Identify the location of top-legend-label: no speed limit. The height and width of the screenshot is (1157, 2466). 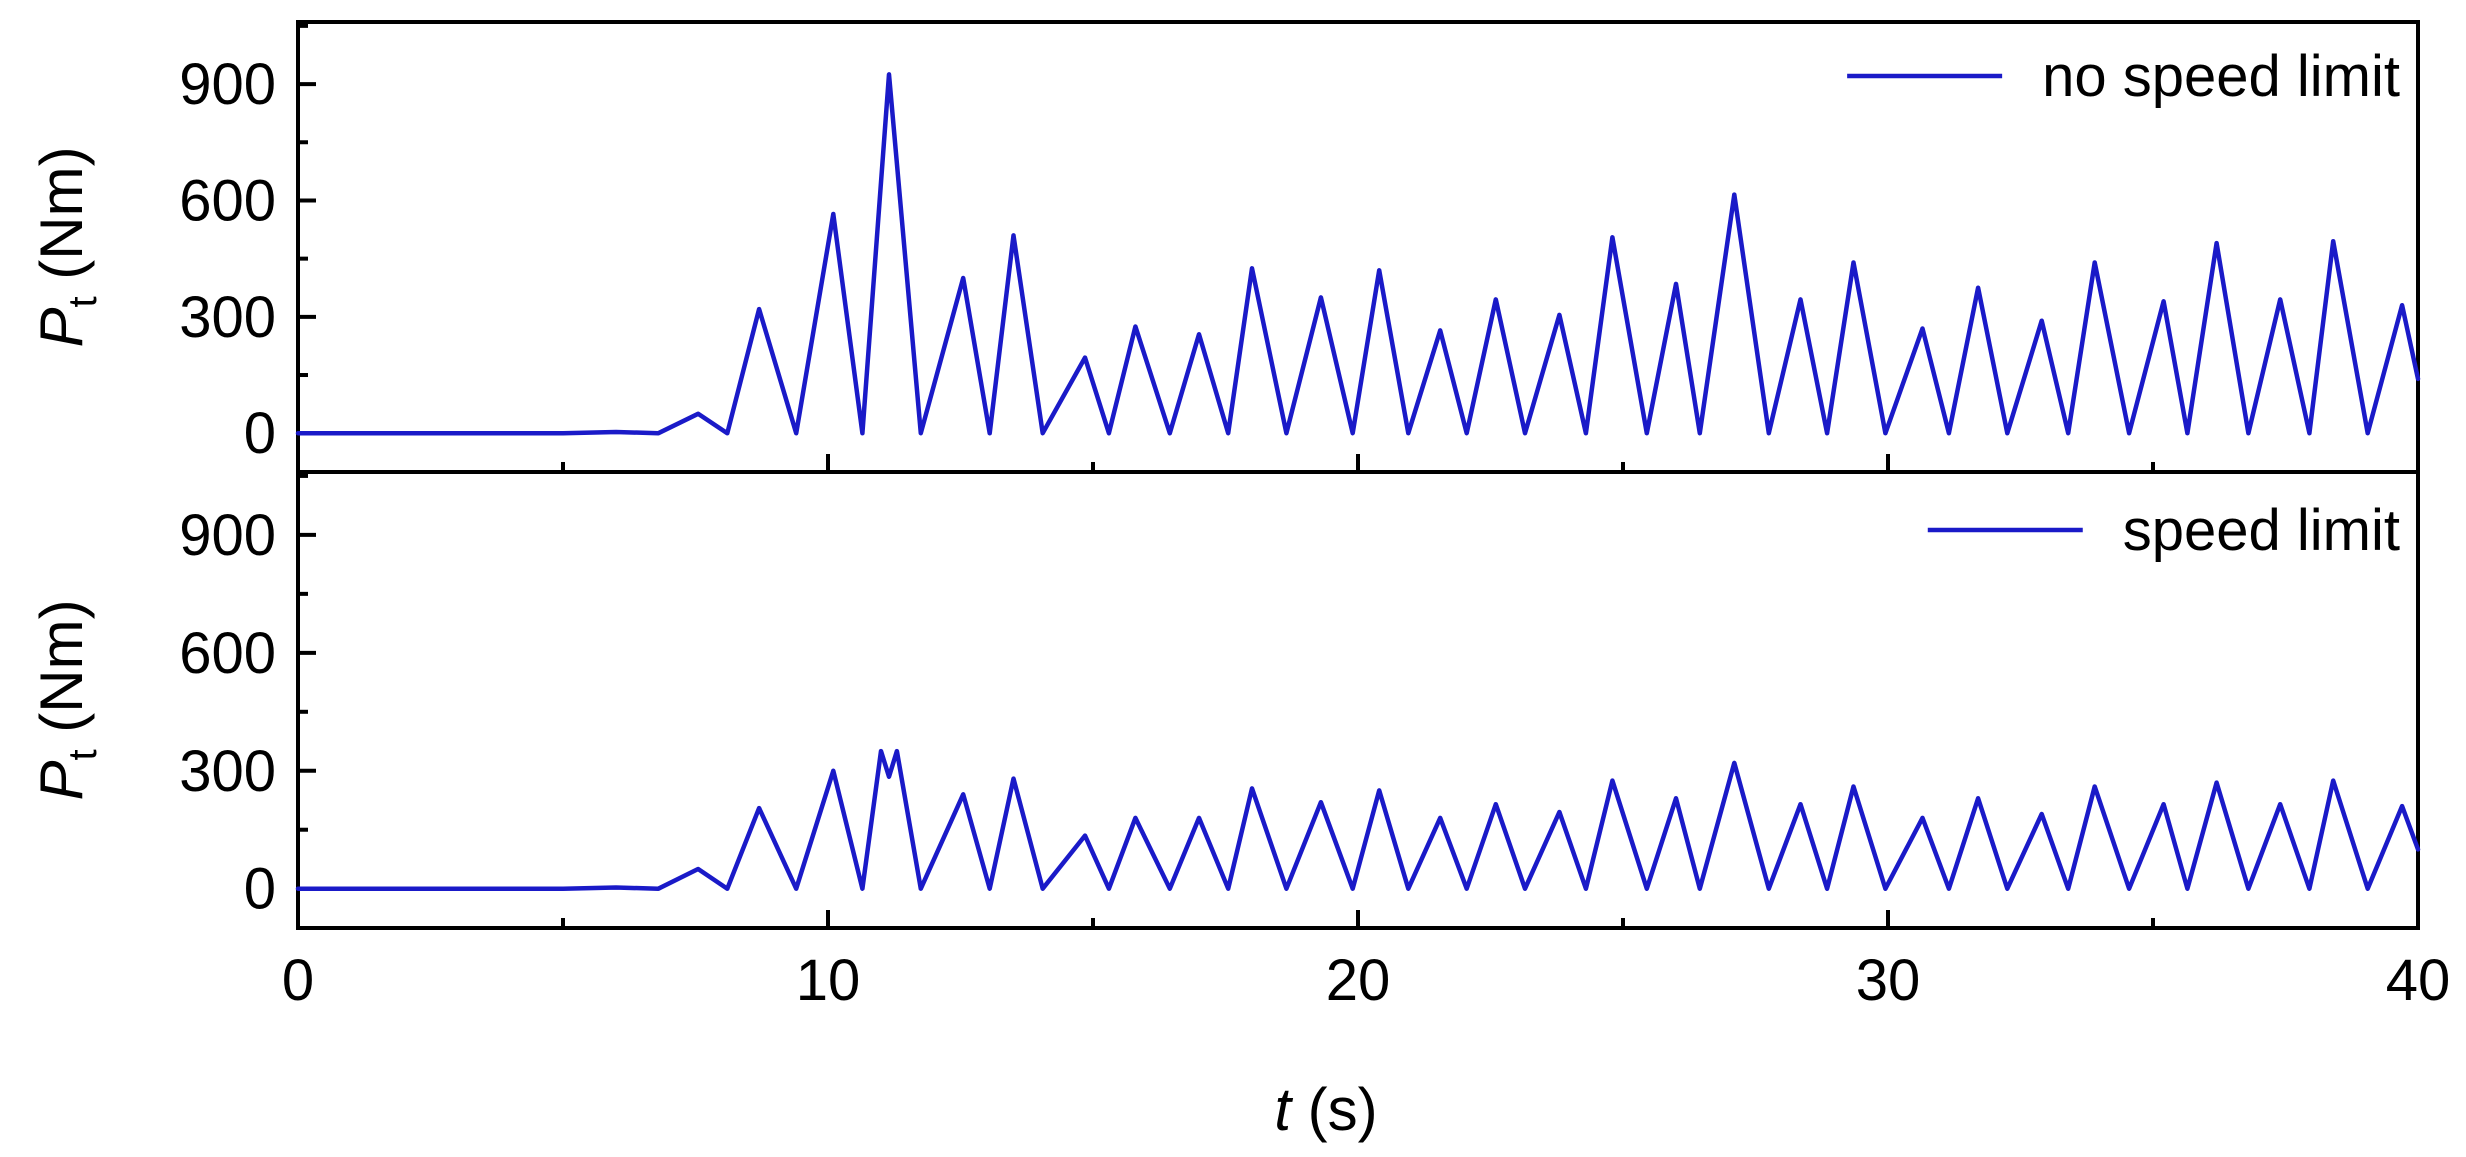
(2221, 76).